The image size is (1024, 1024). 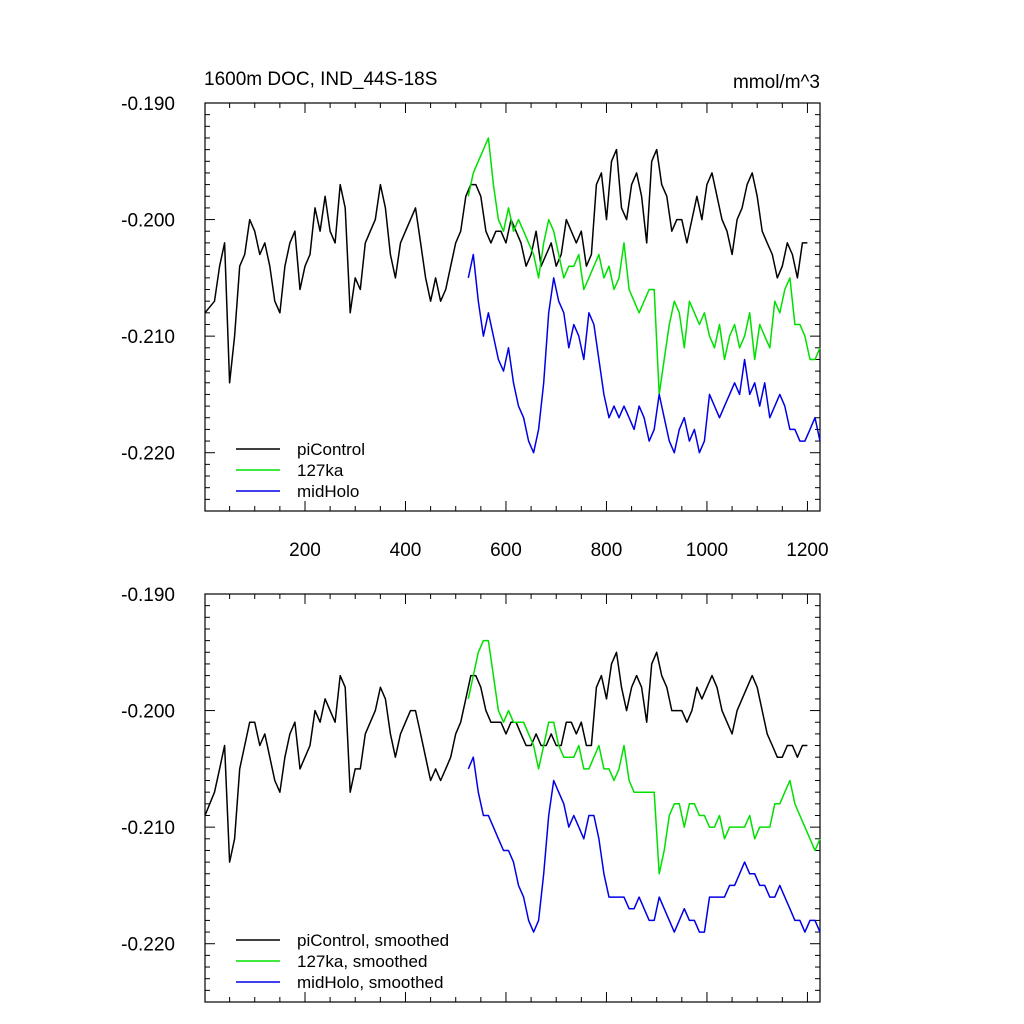 I want to click on legend: piControl 127ka midHolo, so click(x=300, y=470).